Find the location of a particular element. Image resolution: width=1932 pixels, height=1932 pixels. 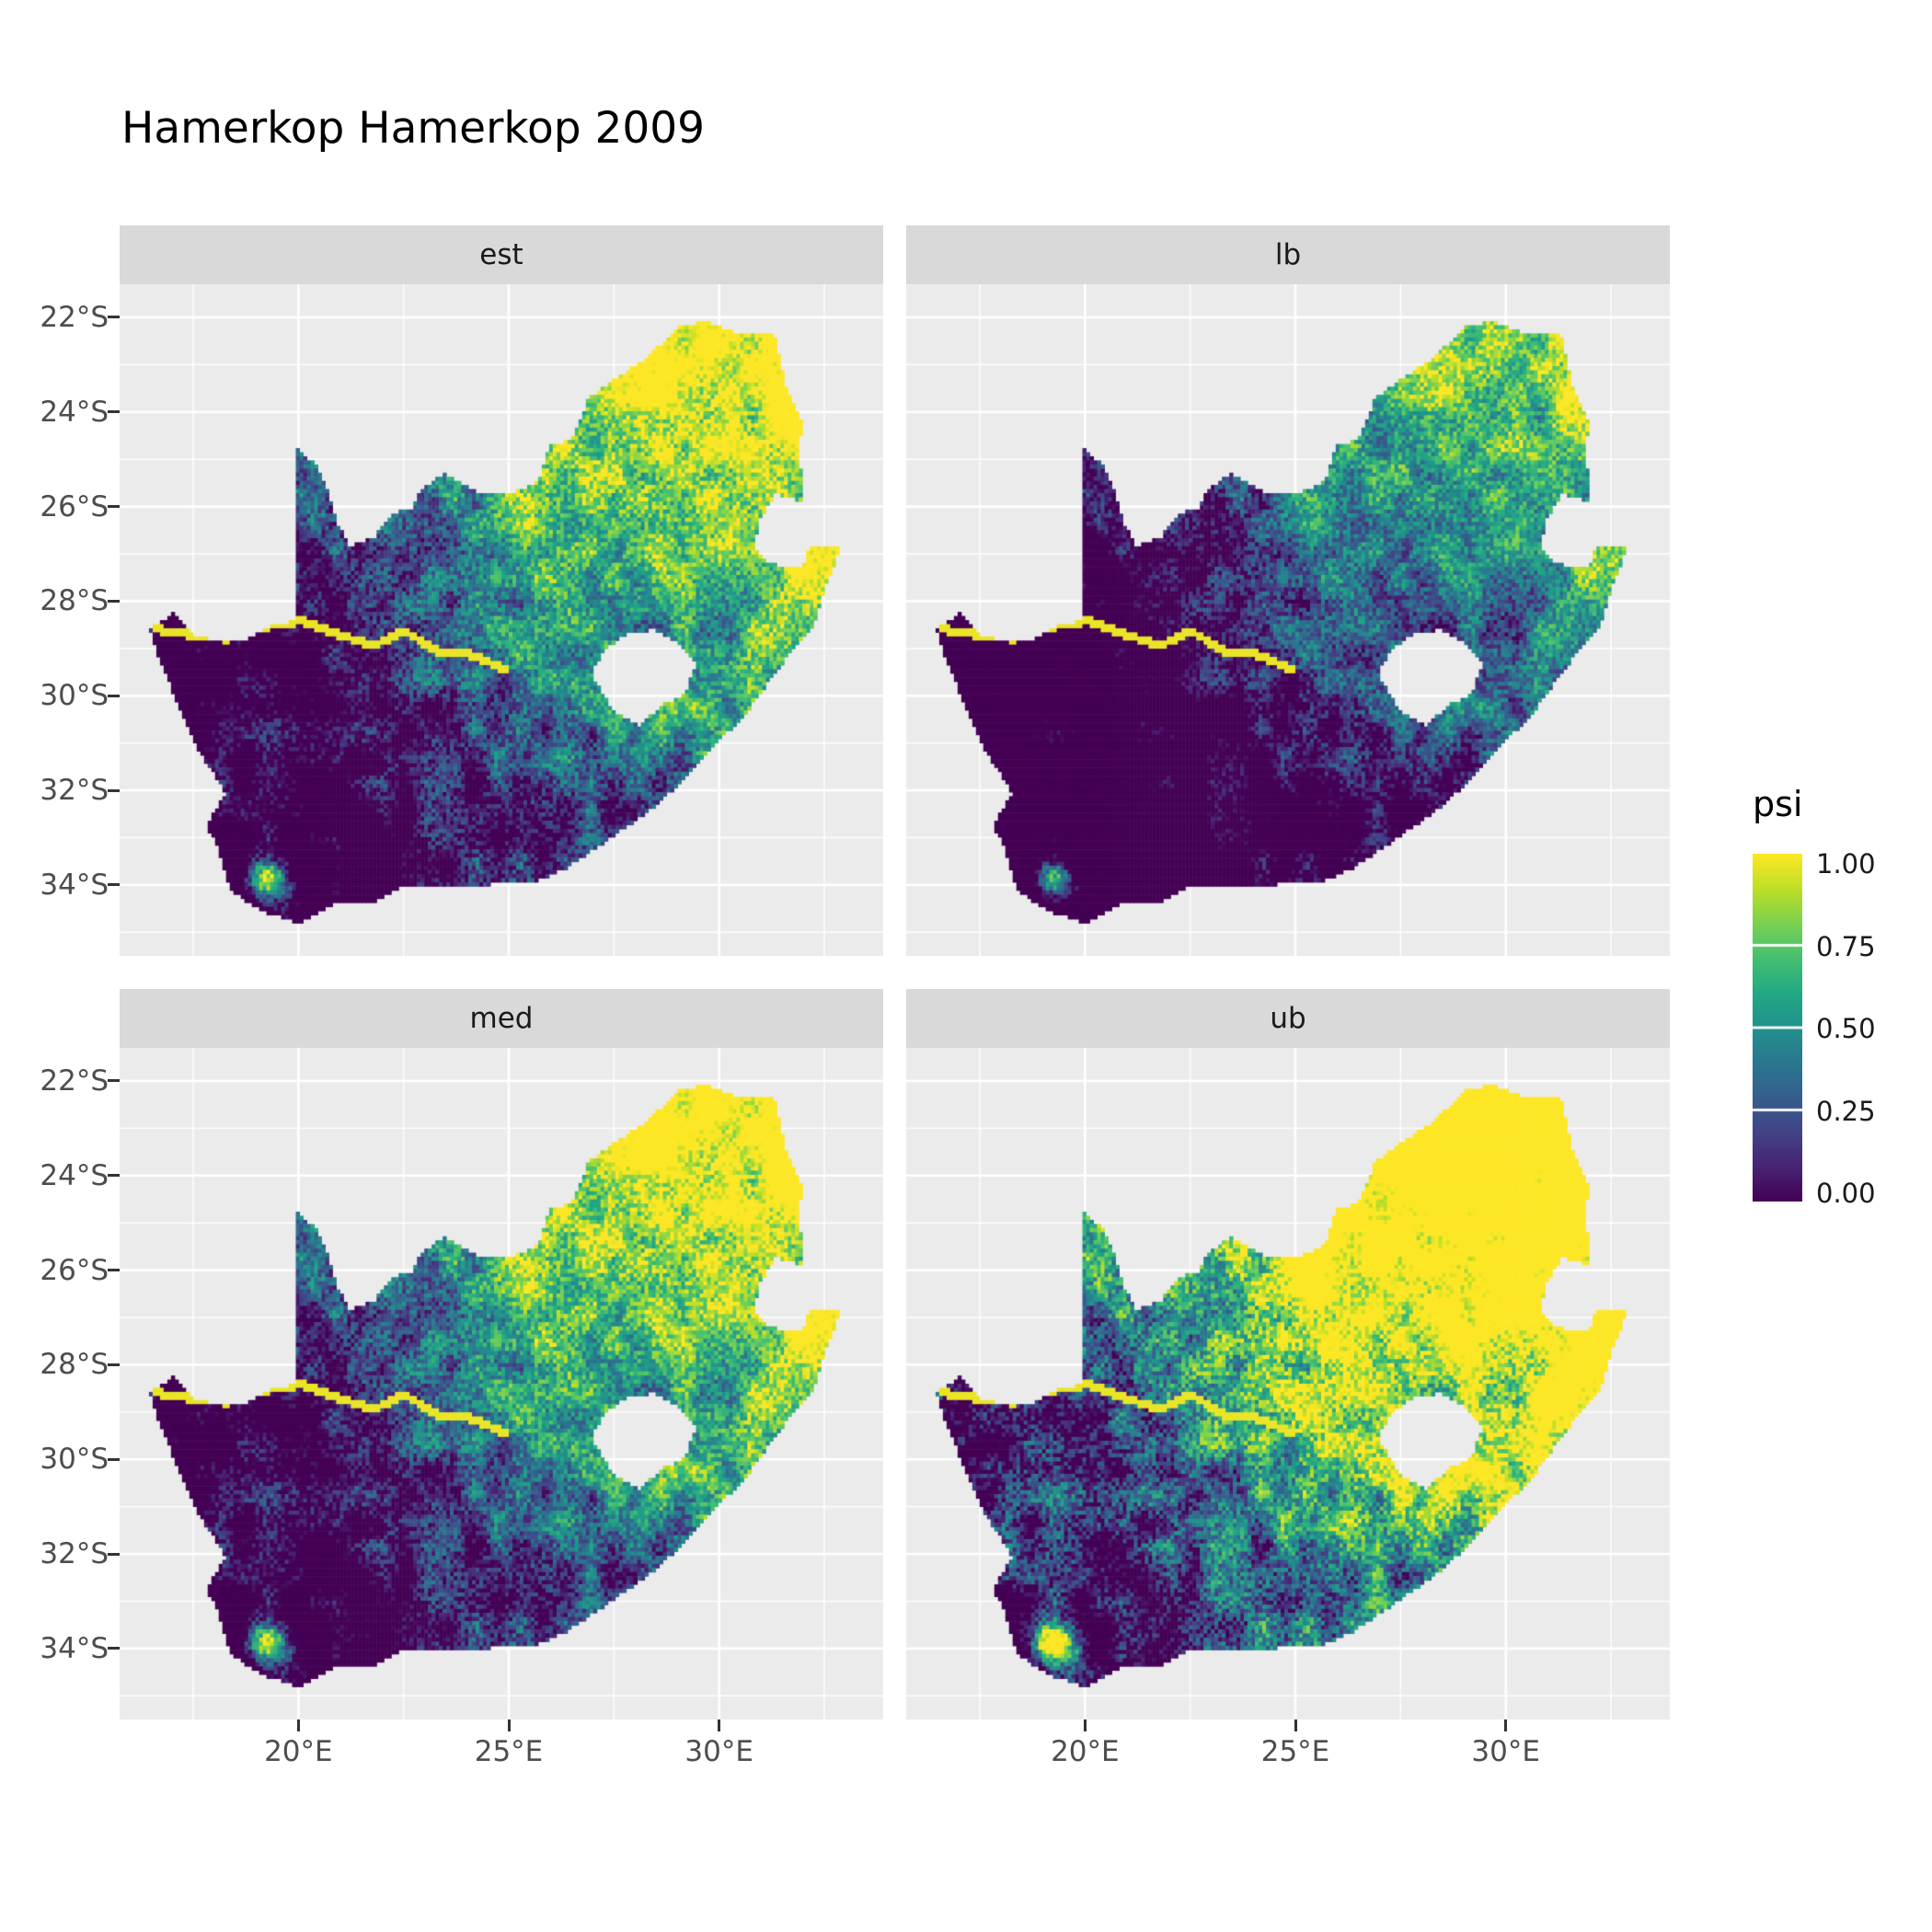

facet-strip-label-med: med is located at coordinates (501, 1018).